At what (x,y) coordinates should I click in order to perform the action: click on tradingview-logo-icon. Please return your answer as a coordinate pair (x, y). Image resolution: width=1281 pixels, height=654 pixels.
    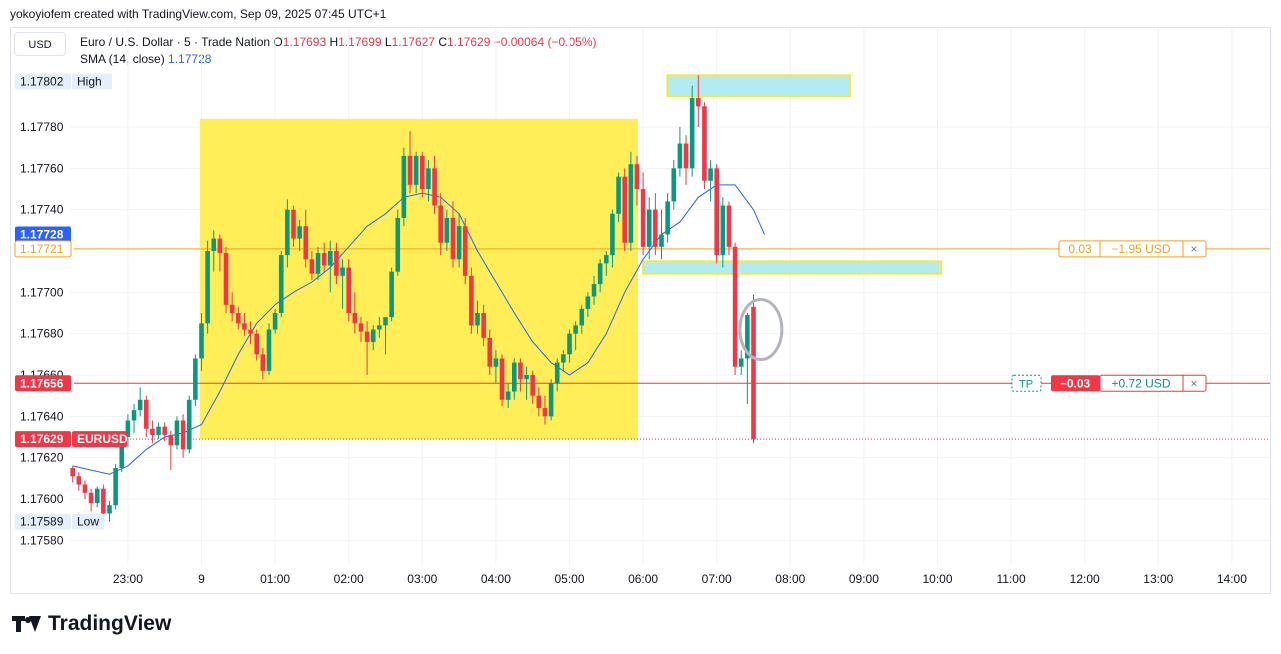
    Looking at the image, I should click on (27, 624).